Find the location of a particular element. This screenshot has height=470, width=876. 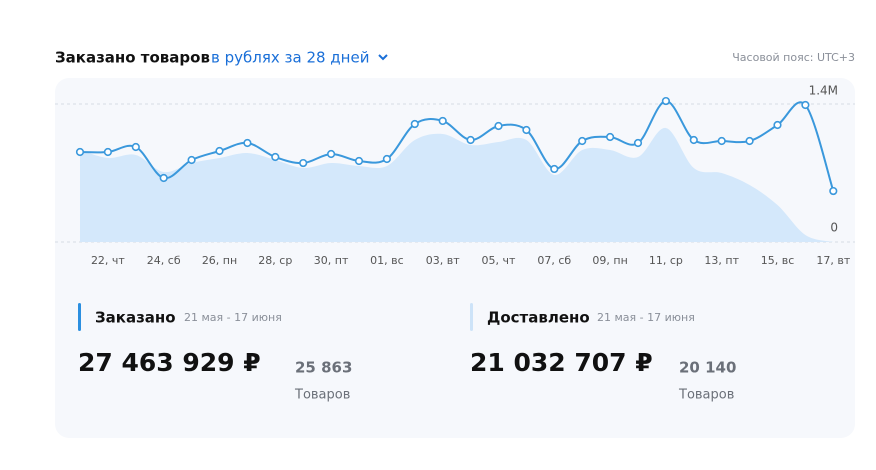

x-tick-label: 03, вт is located at coordinates (443, 260).